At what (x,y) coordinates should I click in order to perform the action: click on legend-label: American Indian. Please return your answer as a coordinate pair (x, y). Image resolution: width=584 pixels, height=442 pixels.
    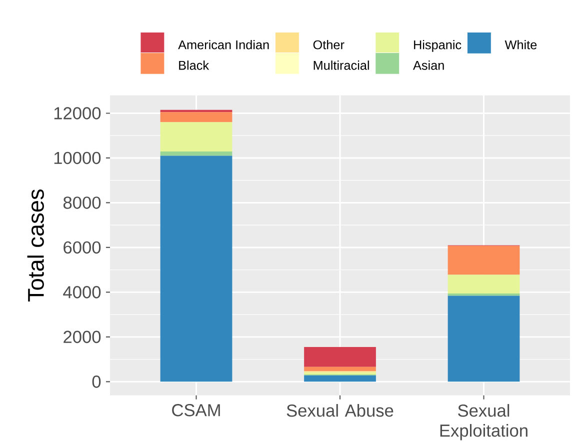
    Looking at the image, I should click on (223, 45).